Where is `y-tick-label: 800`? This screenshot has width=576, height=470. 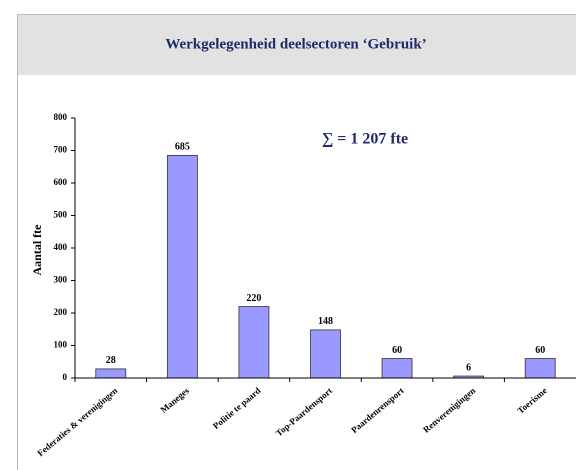
y-tick-label: 800 is located at coordinates (61, 117).